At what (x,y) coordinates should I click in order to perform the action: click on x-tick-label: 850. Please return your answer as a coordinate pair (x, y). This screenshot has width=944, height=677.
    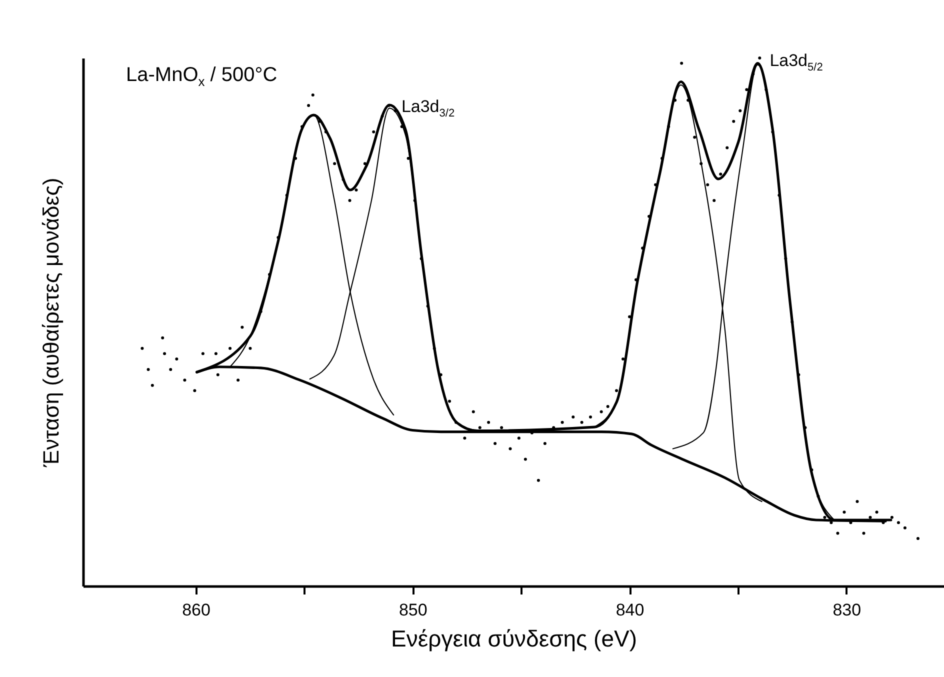
    Looking at the image, I should click on (413, 610).